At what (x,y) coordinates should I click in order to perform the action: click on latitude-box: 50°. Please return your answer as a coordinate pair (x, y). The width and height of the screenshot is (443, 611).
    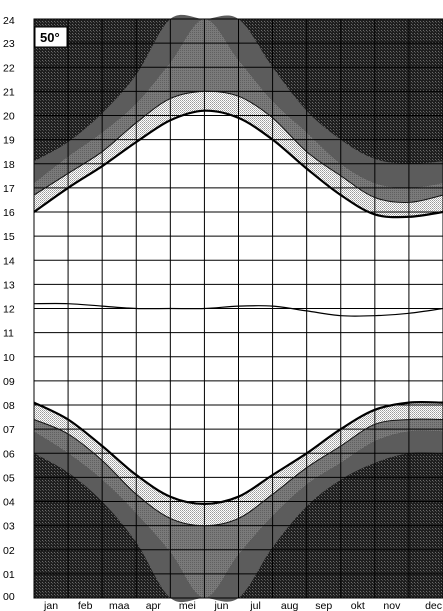
    Looking at the image, I should click on (51, 37).